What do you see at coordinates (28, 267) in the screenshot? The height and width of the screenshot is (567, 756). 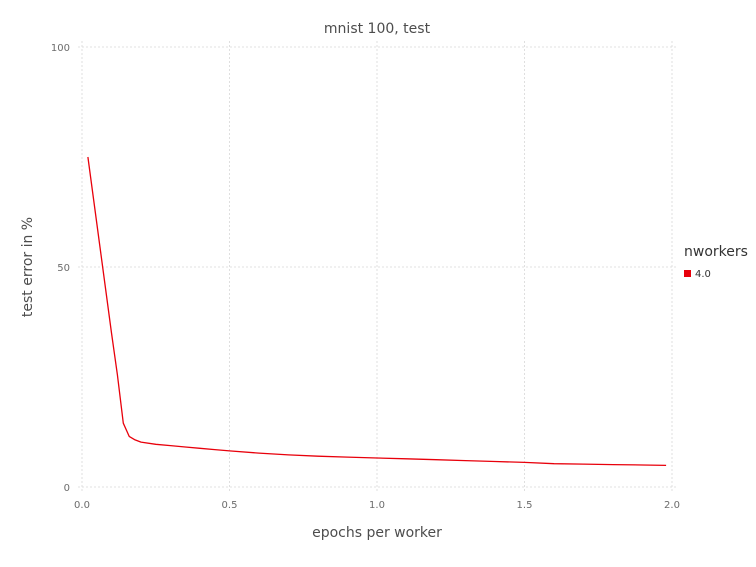 I see `y-axis-label: test error in %` at bounding box center [28, 267].